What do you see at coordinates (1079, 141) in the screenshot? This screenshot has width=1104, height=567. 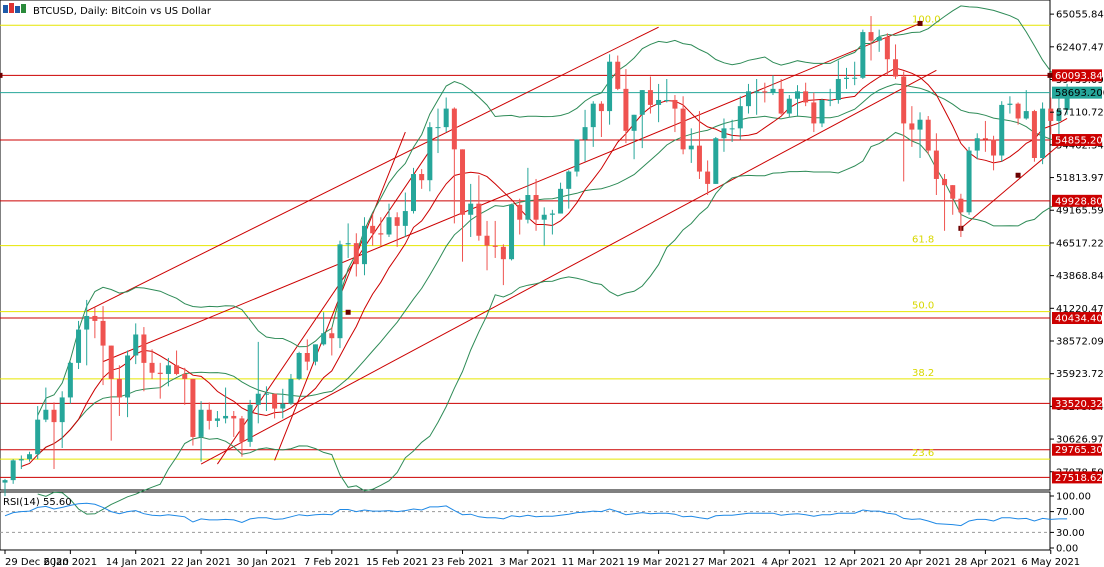 I see `price-level-box-label: 54855.207` at bounding box center [1079, 141].